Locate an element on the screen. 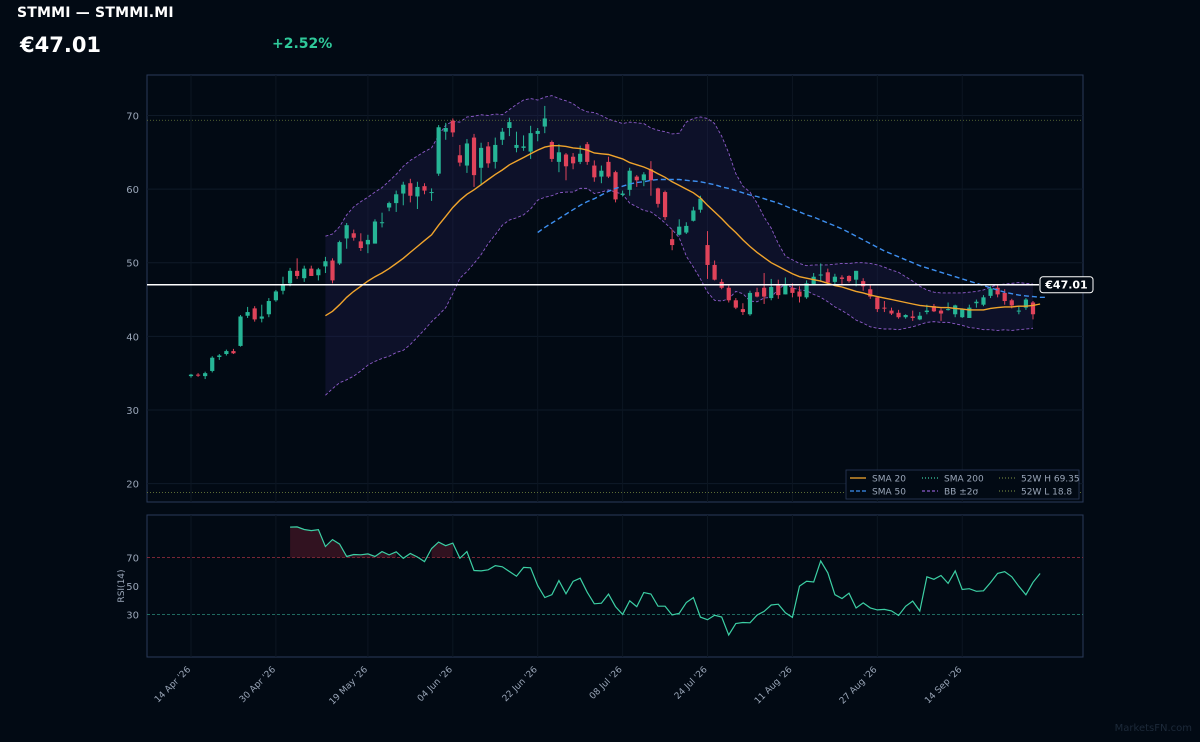  x-tick-label: 04 Jun '26 is located at coordinates (435, 684).